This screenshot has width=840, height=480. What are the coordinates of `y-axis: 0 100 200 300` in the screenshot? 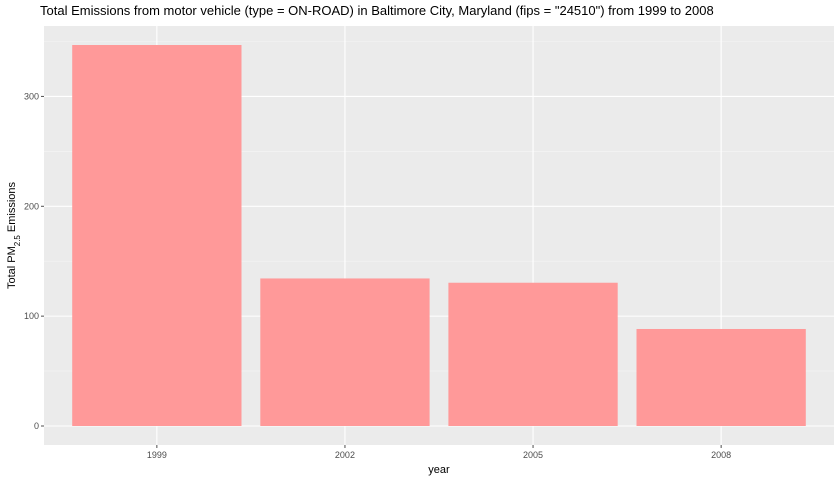 It's located at (34, 261).